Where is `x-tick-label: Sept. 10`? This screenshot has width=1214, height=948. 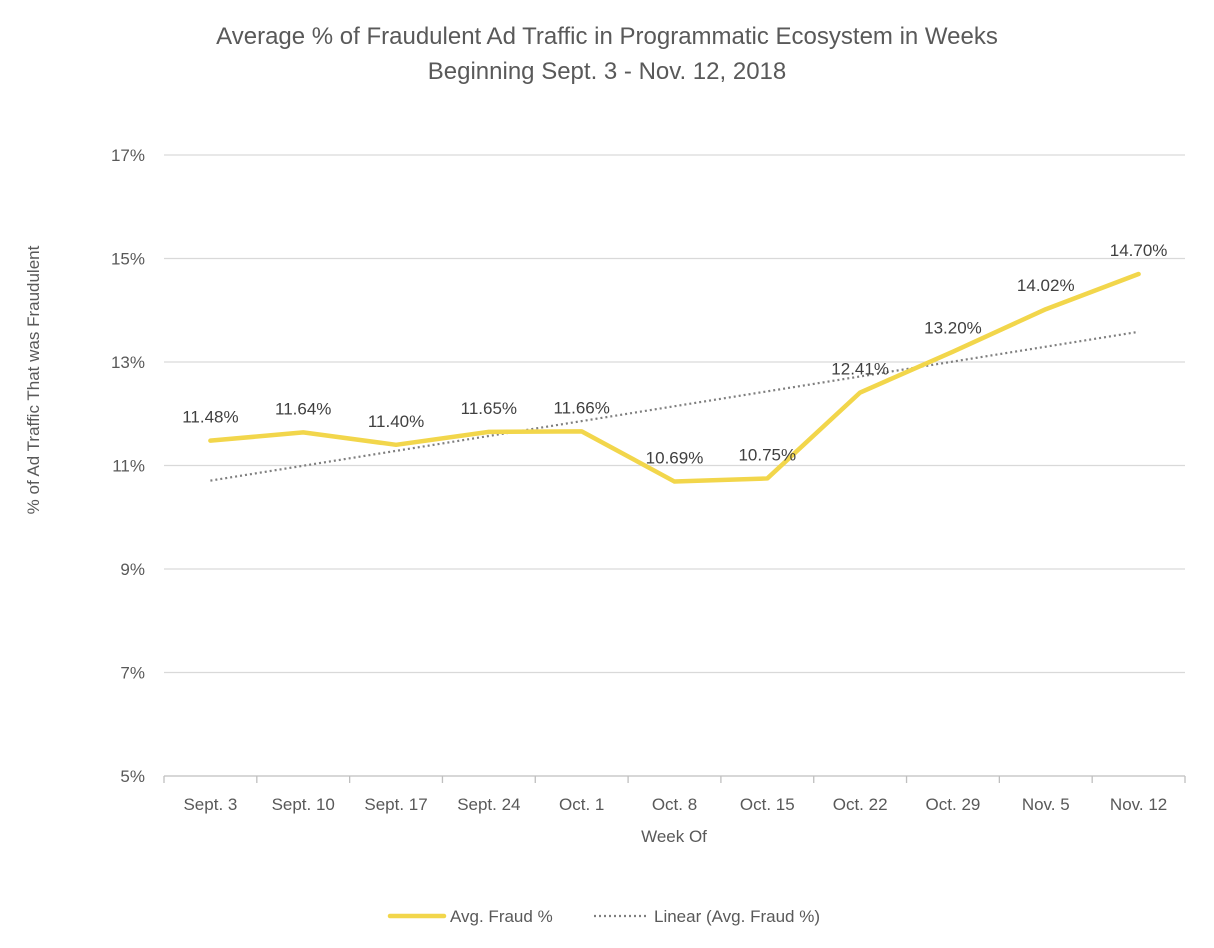 x-tick-label: Sept. 10 is located at coordinates (303, 804).